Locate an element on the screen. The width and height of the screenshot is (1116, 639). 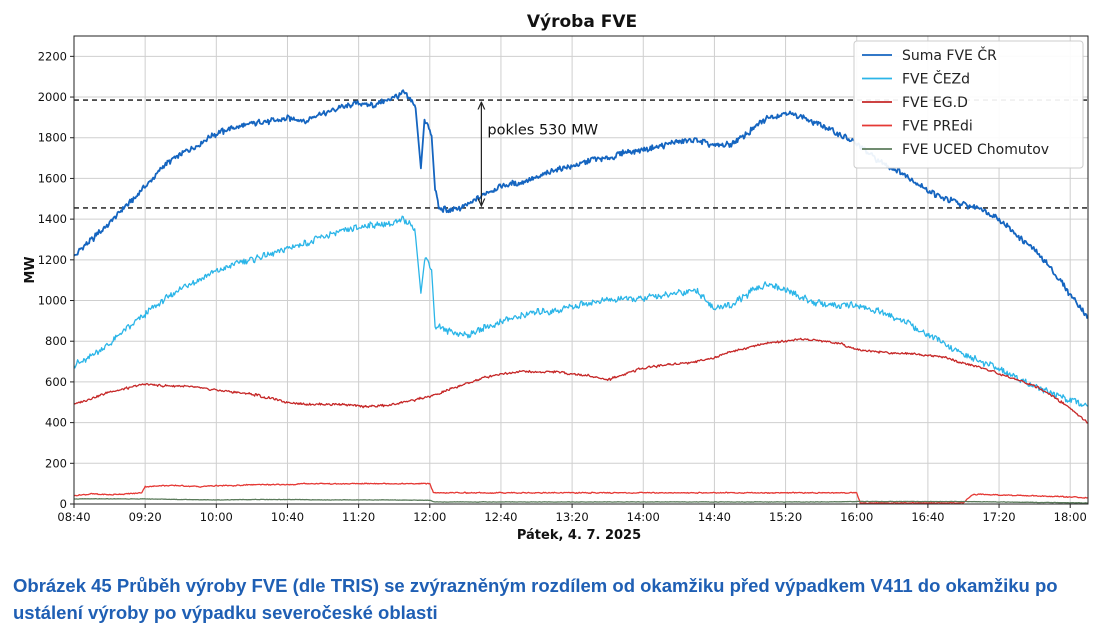
x-tick-label: 16:40 is located at coordinates (927, 517).